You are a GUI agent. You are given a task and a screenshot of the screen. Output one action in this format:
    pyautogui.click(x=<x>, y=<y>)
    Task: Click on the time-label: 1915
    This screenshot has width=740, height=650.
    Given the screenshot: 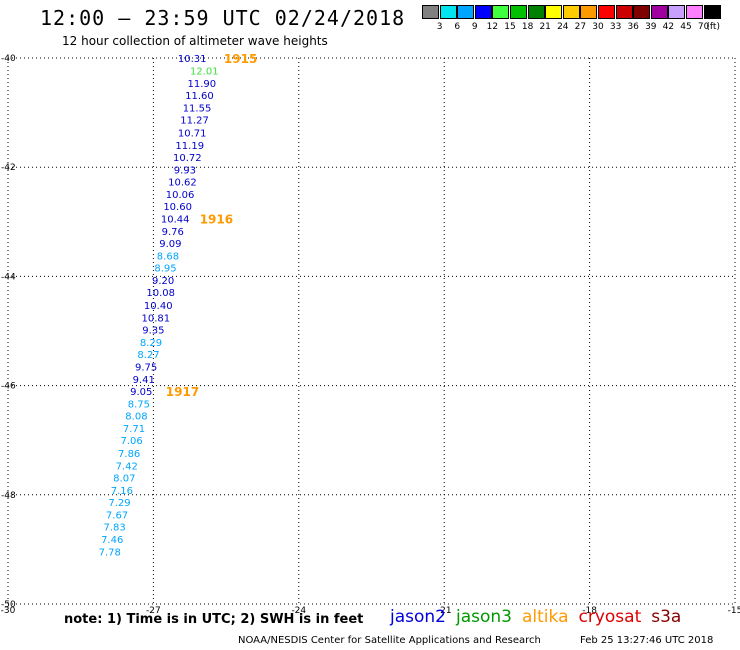 What is the action you would take?
    pyautogui.click(x=240, y=59)
    